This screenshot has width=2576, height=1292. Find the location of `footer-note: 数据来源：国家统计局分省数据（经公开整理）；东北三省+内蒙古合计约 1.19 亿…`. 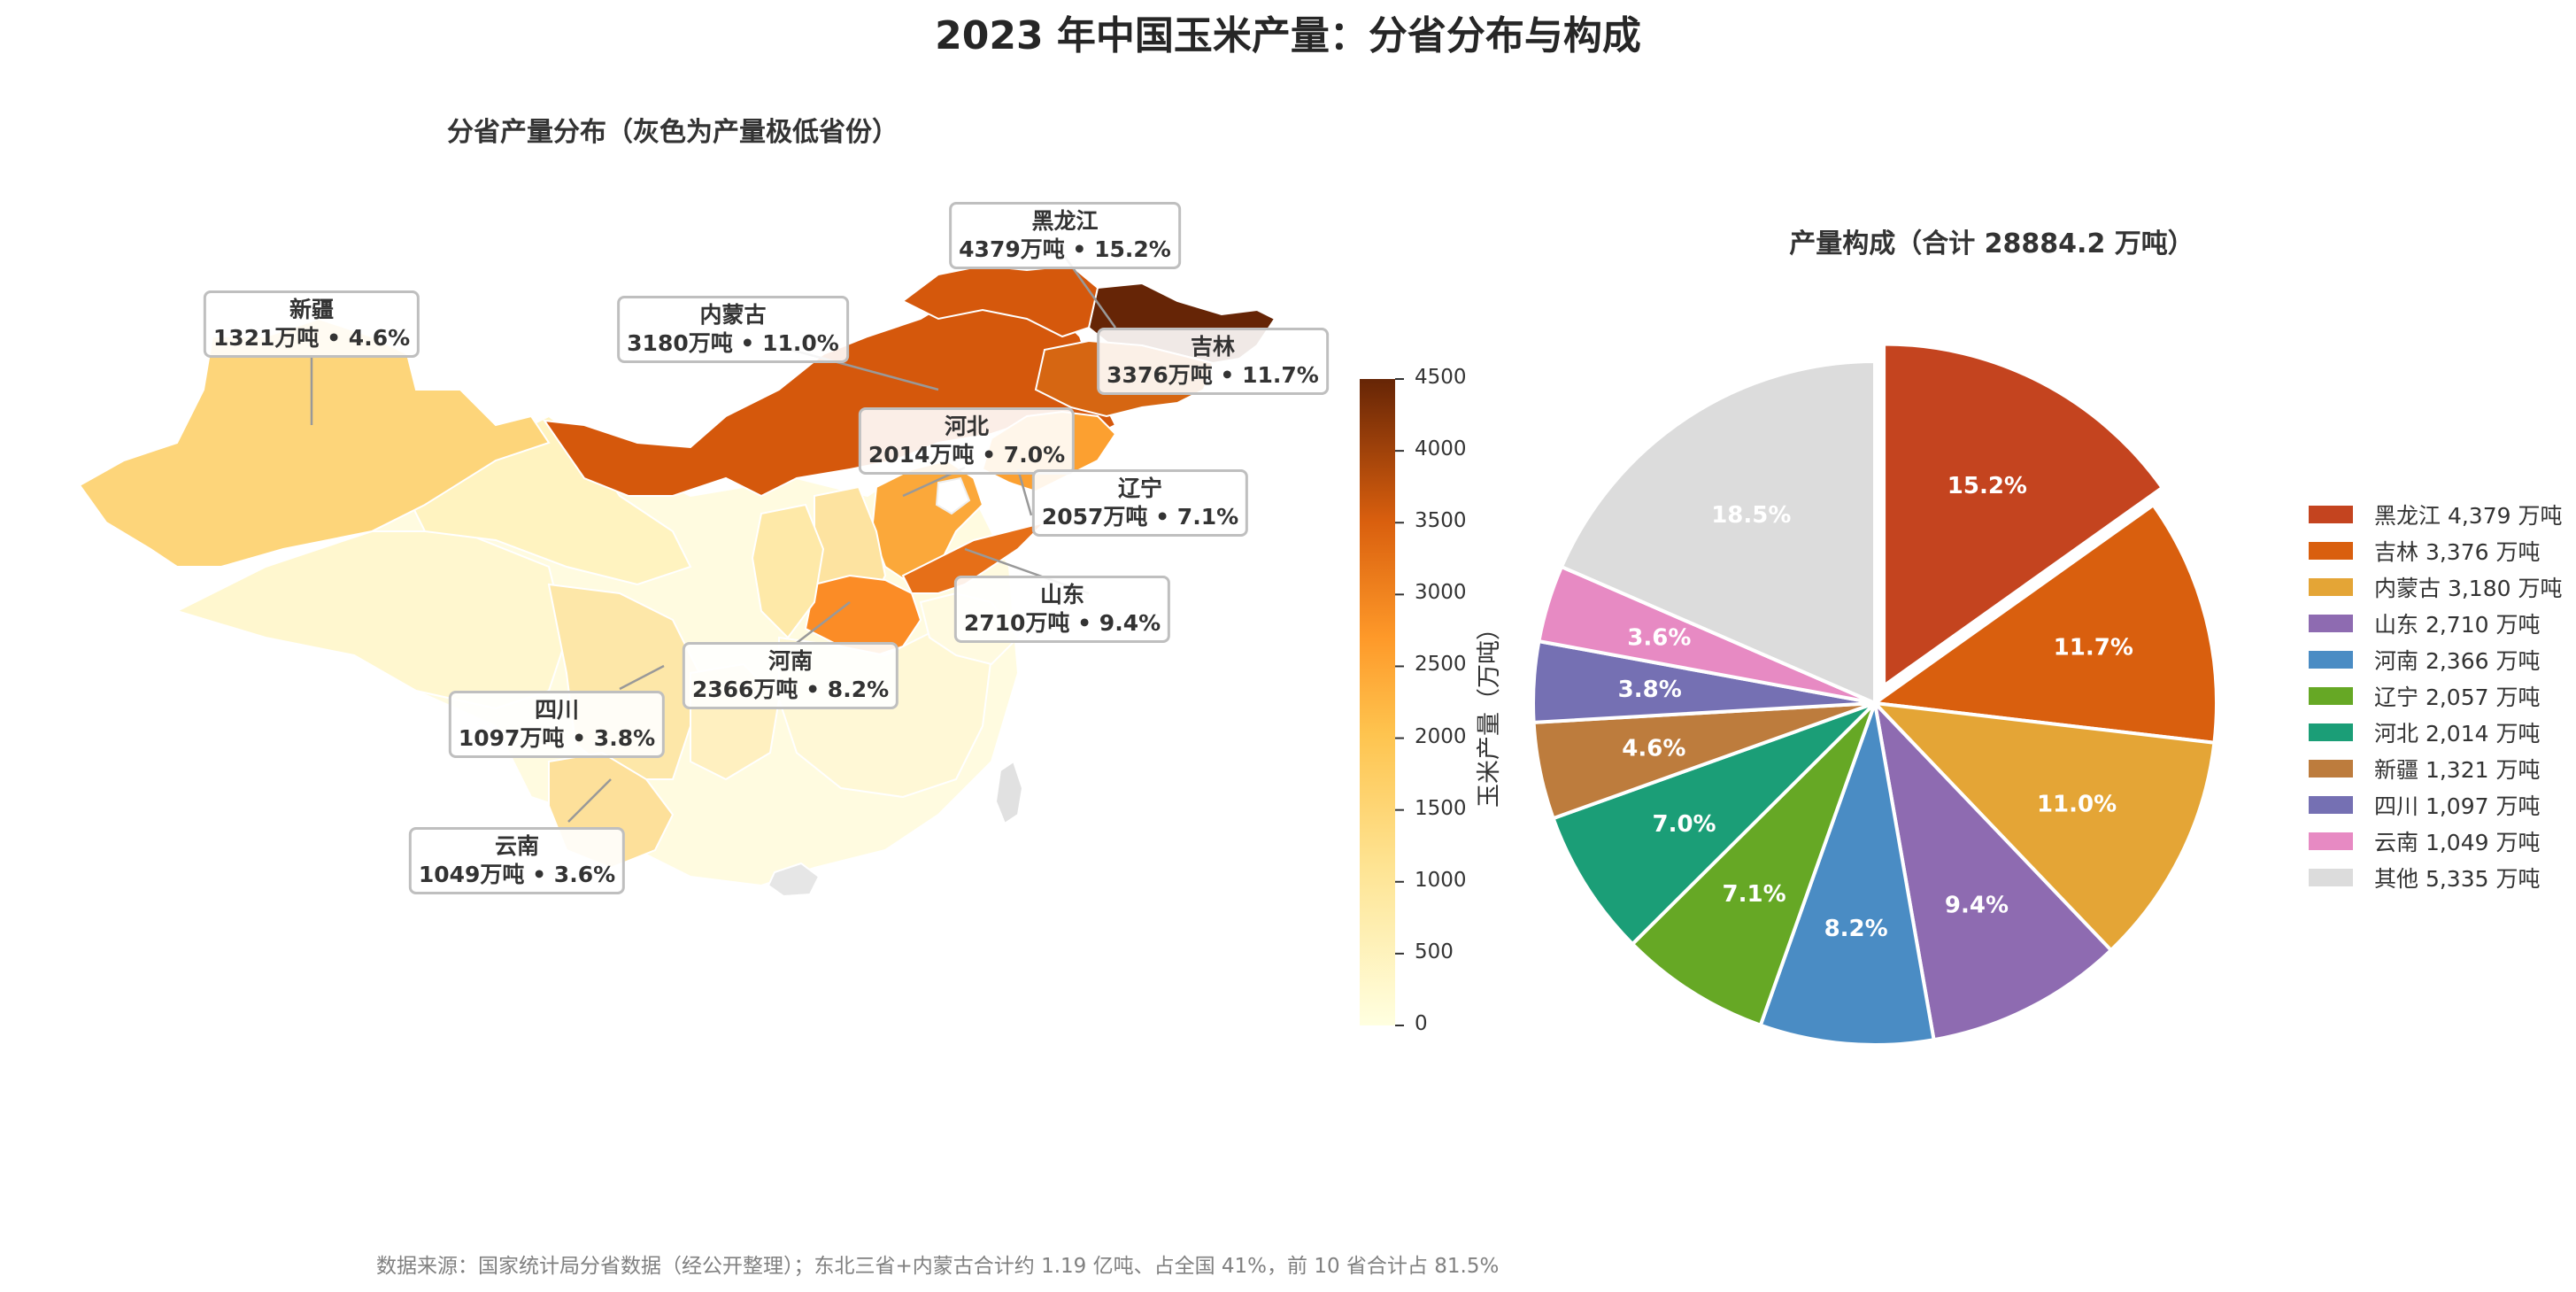

footer-note: 数据来源：国家统计局分省数据（经公开整理）；东北三省+内蒙古合计约 1.19 亿… is located at coordinates (938, 1266).